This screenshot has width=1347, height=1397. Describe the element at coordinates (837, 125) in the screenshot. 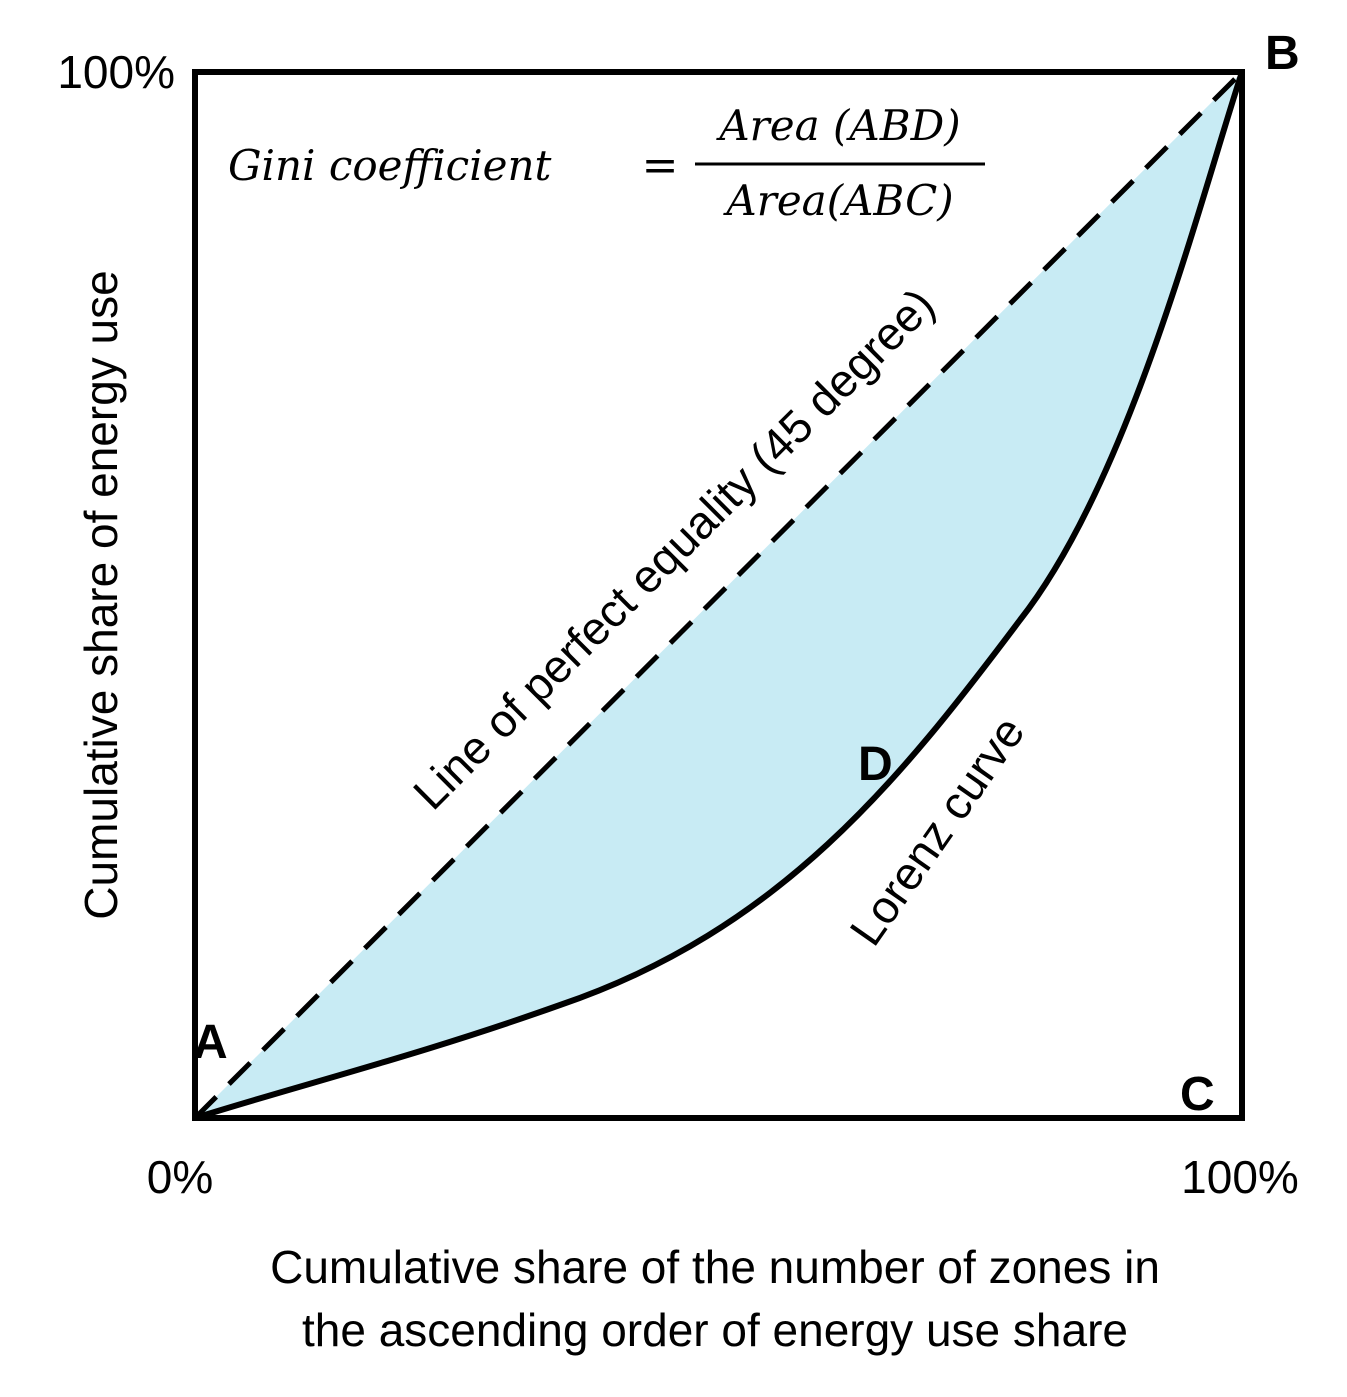

I see `formula-numerator: Area (ABD)` at that location.